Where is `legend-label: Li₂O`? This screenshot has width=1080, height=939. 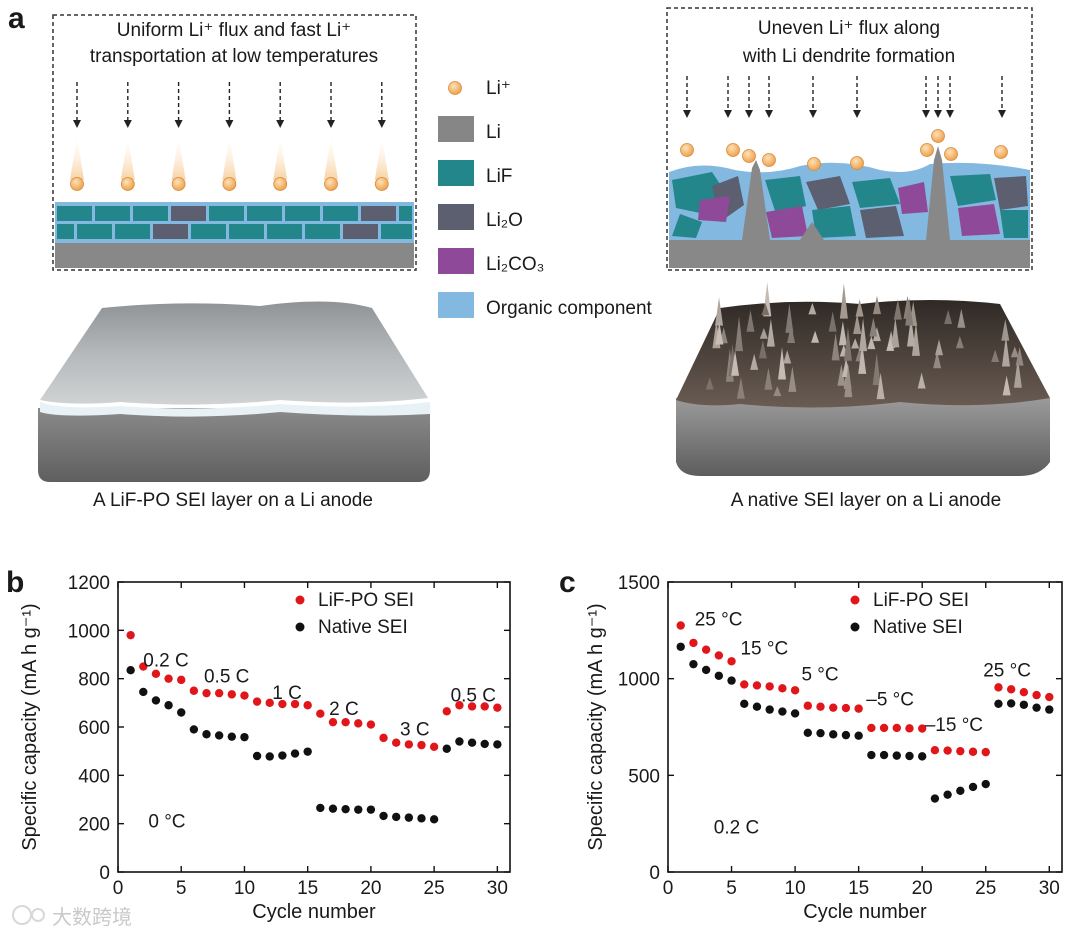 legend-label: Li₂O is located at coordinates (504, 220).